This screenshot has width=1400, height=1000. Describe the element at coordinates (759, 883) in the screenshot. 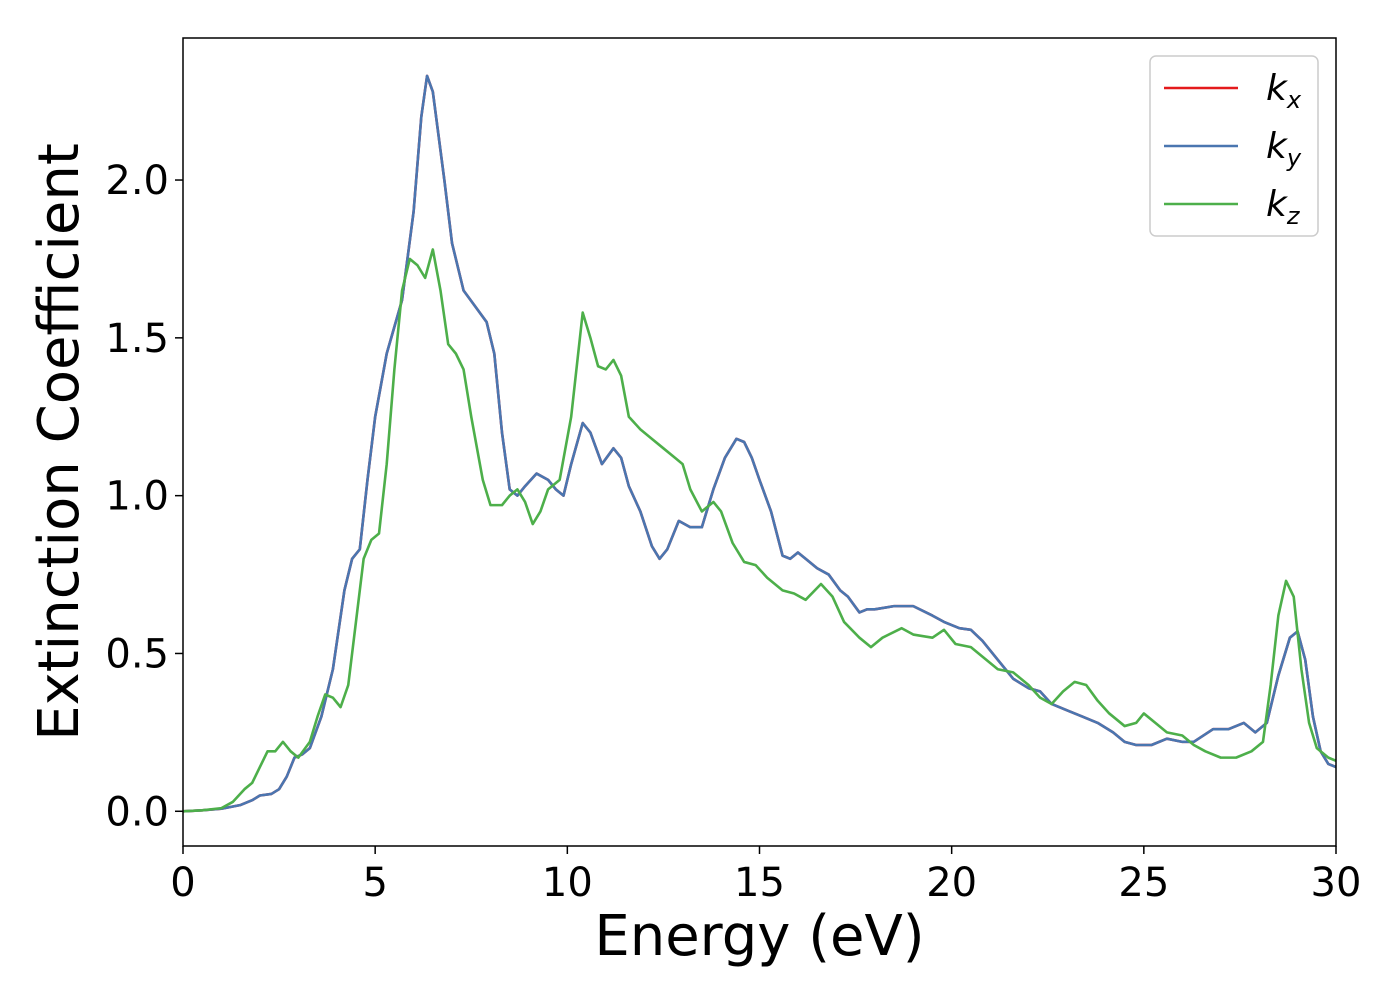

I see `x-tick-label: 15` at that location.